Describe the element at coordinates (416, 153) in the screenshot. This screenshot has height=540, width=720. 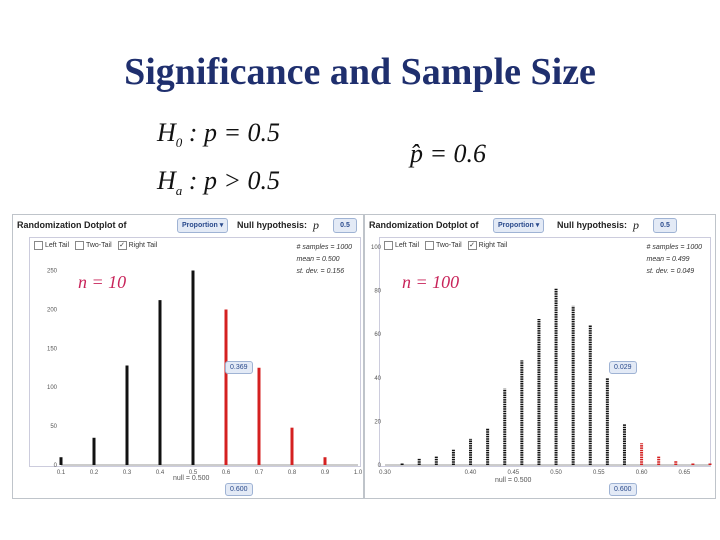
I see `phat-symbol: p̂` at that location.